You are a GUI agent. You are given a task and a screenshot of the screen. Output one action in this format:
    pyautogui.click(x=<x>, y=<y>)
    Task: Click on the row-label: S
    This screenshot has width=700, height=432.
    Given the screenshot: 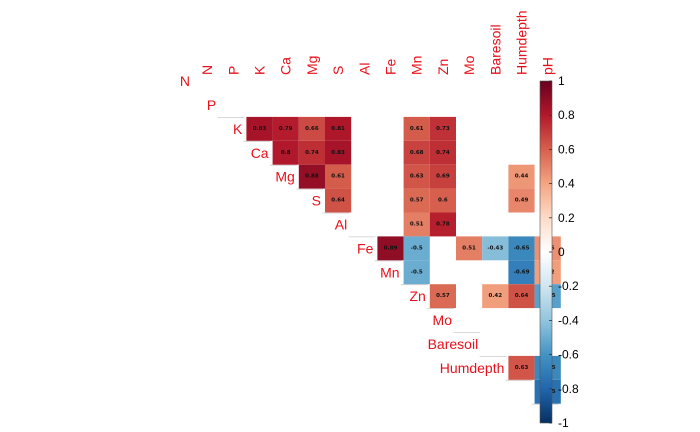 What is the action you would take?
    pyautogui.click(x=316, y=201)
    